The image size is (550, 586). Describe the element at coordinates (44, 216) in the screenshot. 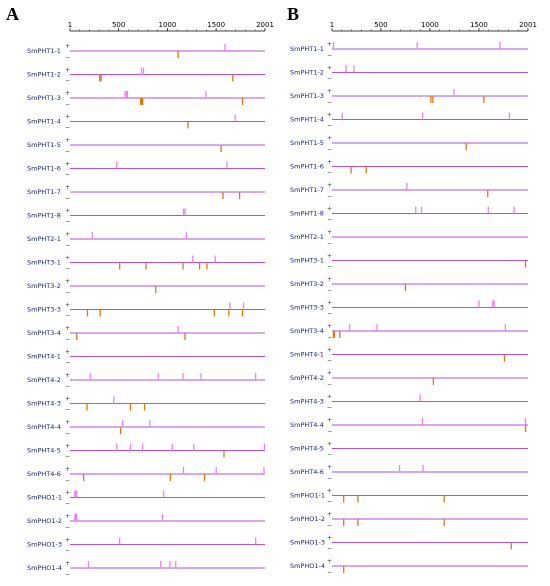

I see `gene-label: SmPHT1-8` at that location.